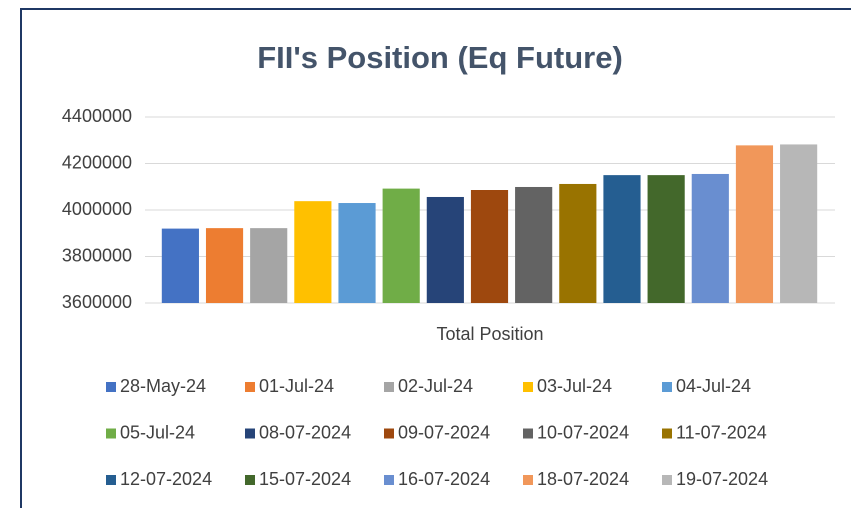 This screenshot has height=508, width=851. I want to click on chart-title: FII's Position (Eq Future), so click(440, 57).